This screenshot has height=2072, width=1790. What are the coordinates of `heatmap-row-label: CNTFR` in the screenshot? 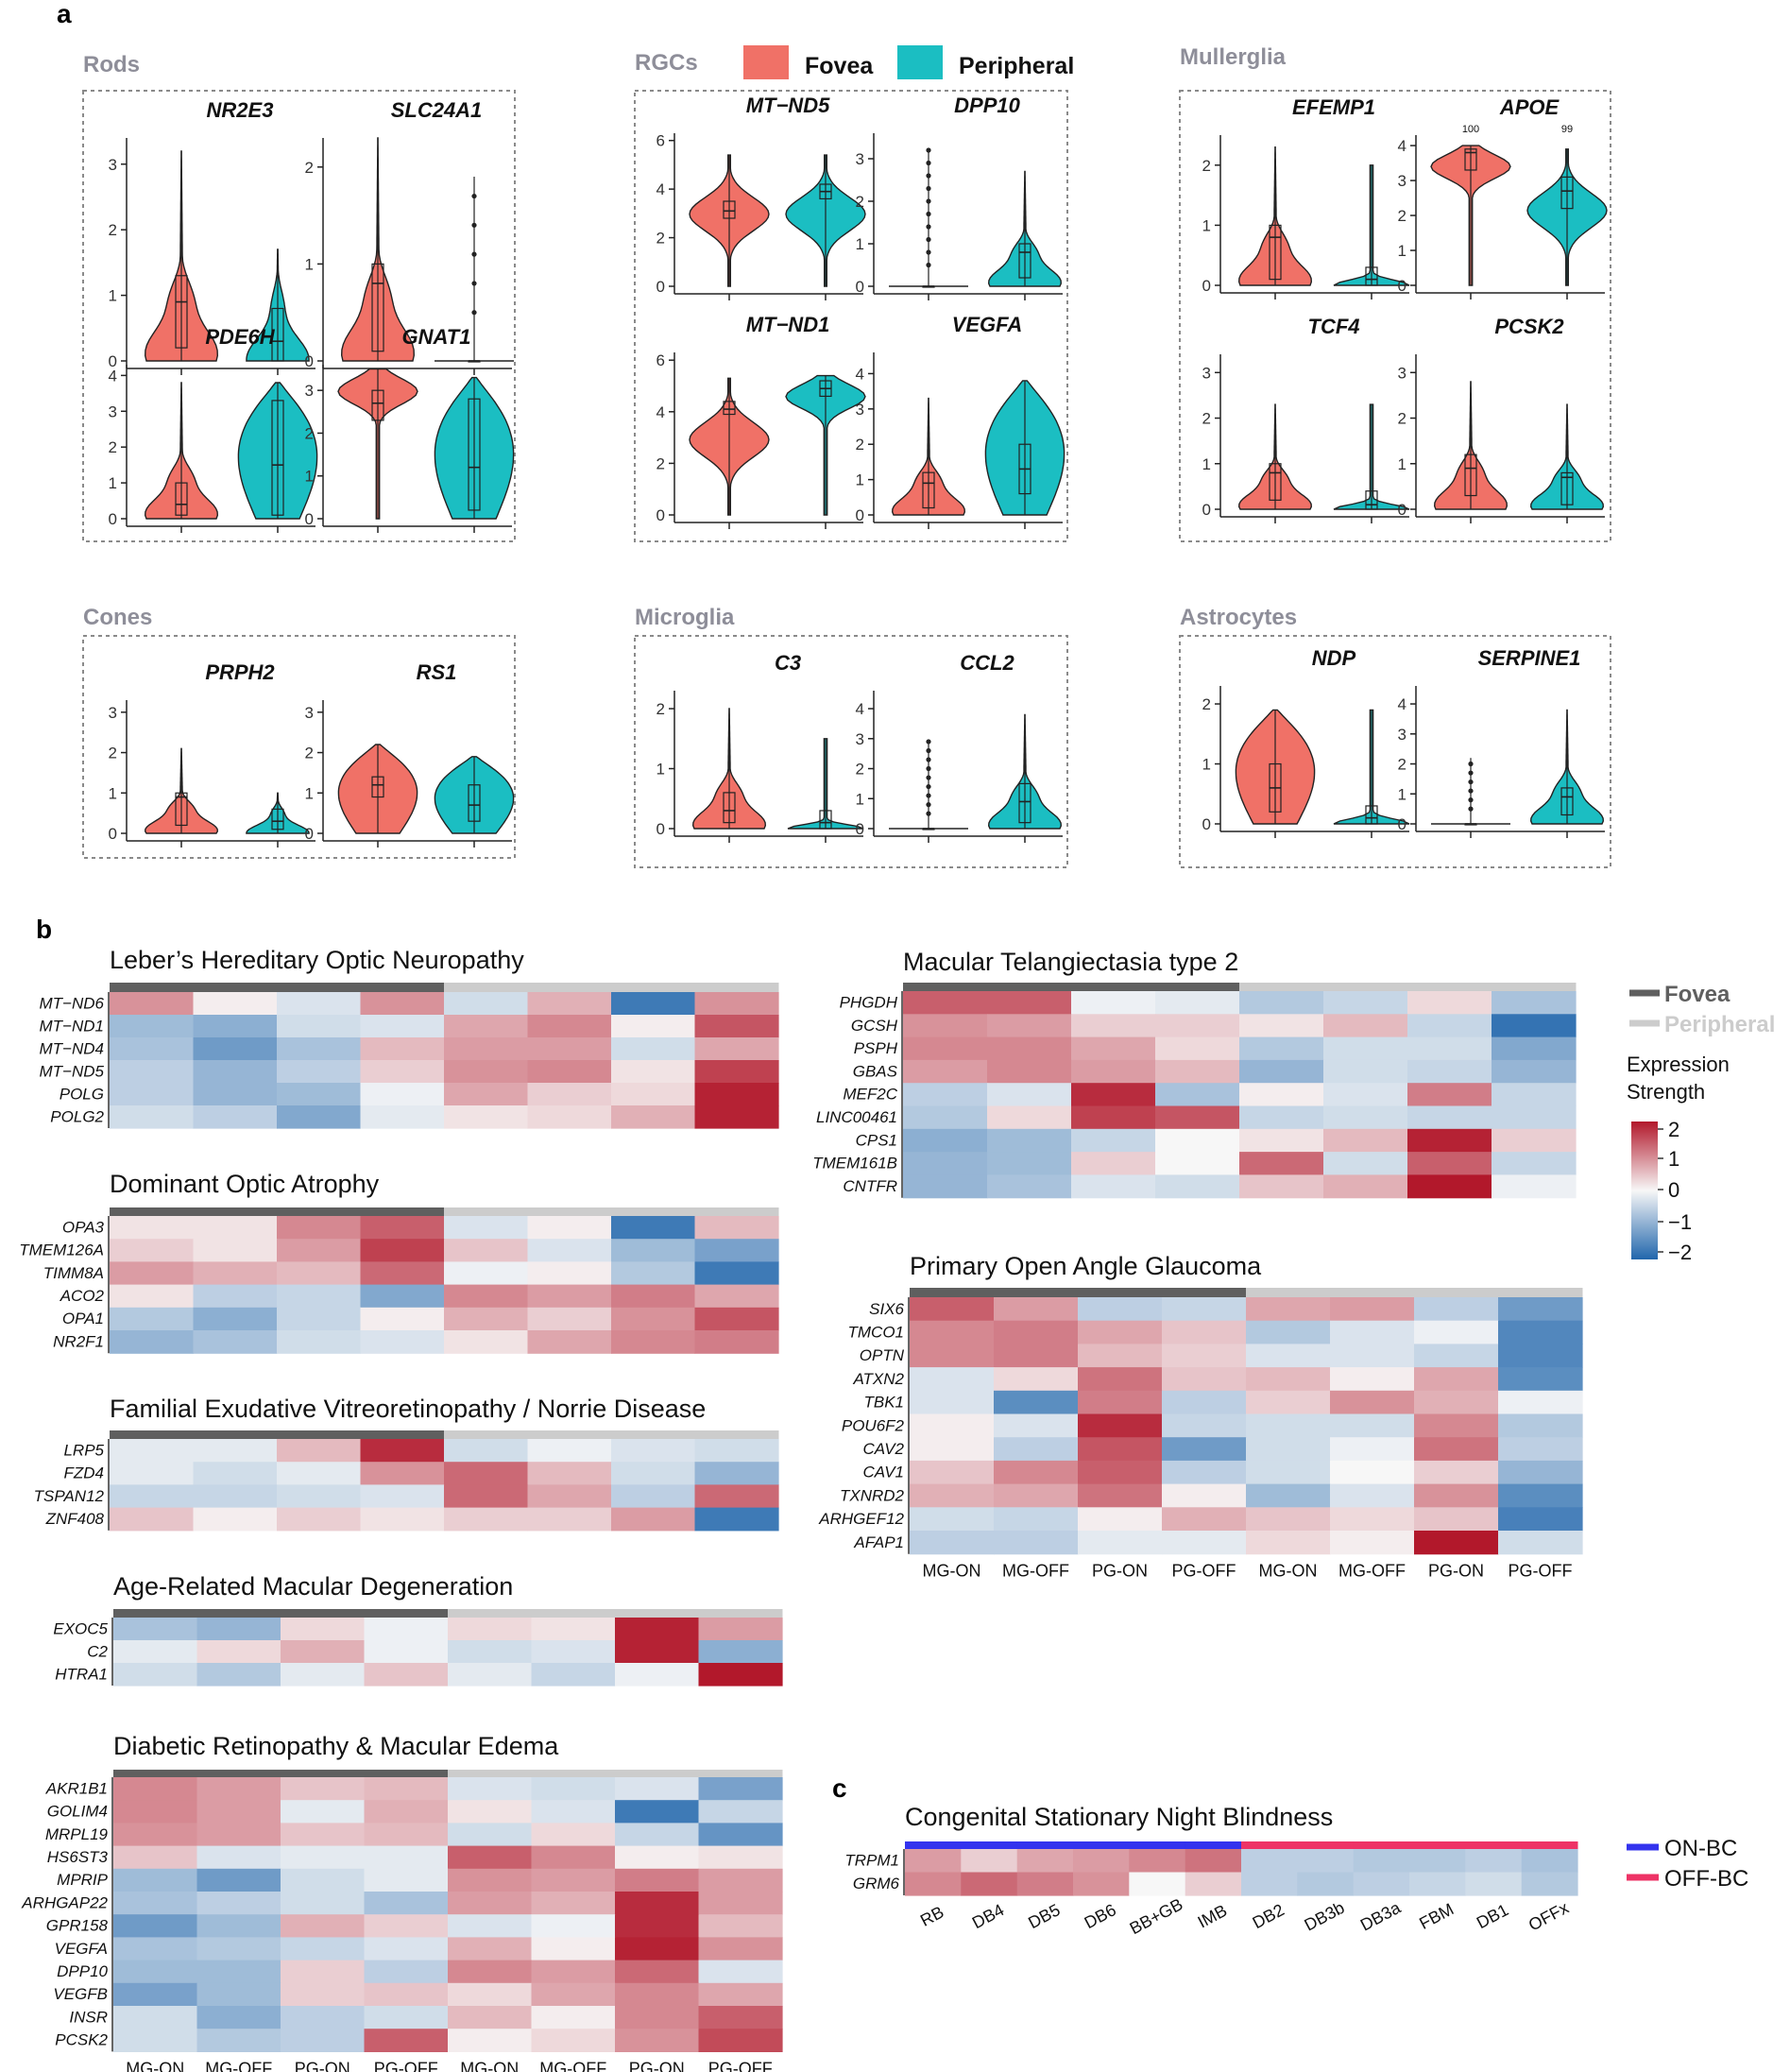 It's located at (870, 1186).